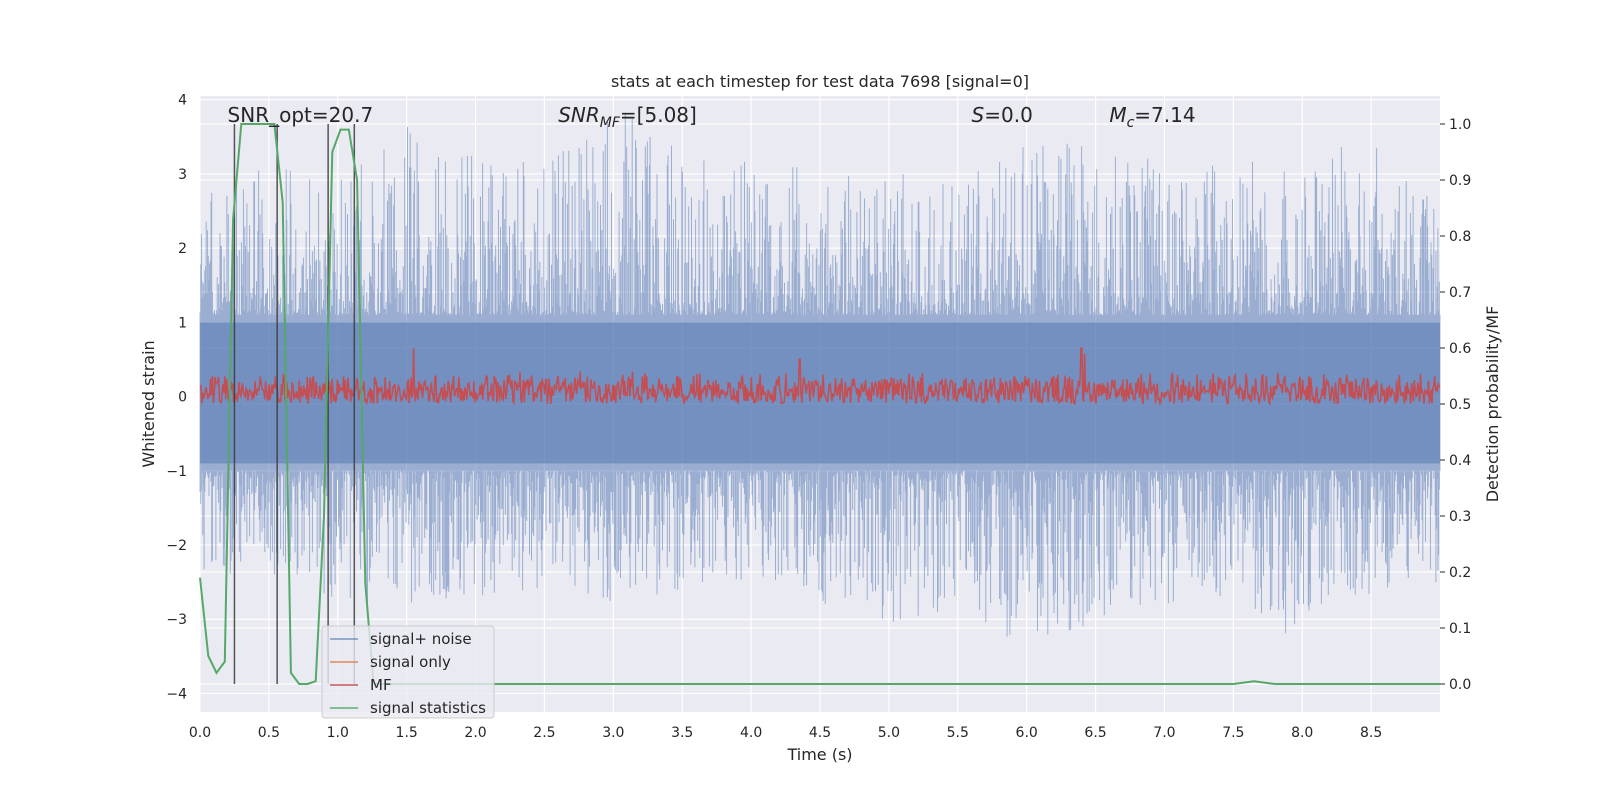 The height and width of the screenshot is (804, 1600). I want to click on x-tick-label: 5.0, so click(889, 733).